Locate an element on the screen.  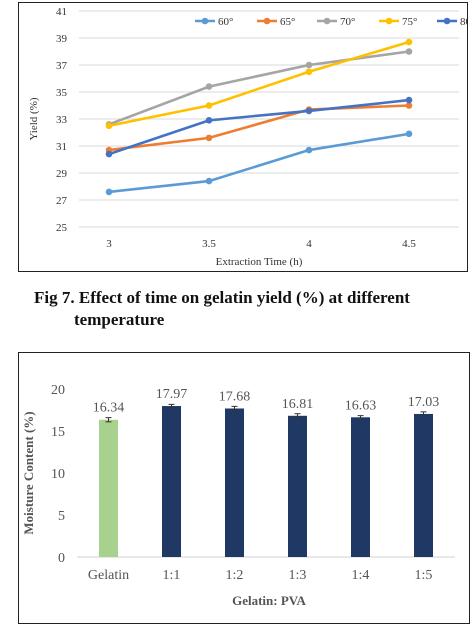
bar-group-1-2: 17.68 1:2 is located at coordinates (235, 486).